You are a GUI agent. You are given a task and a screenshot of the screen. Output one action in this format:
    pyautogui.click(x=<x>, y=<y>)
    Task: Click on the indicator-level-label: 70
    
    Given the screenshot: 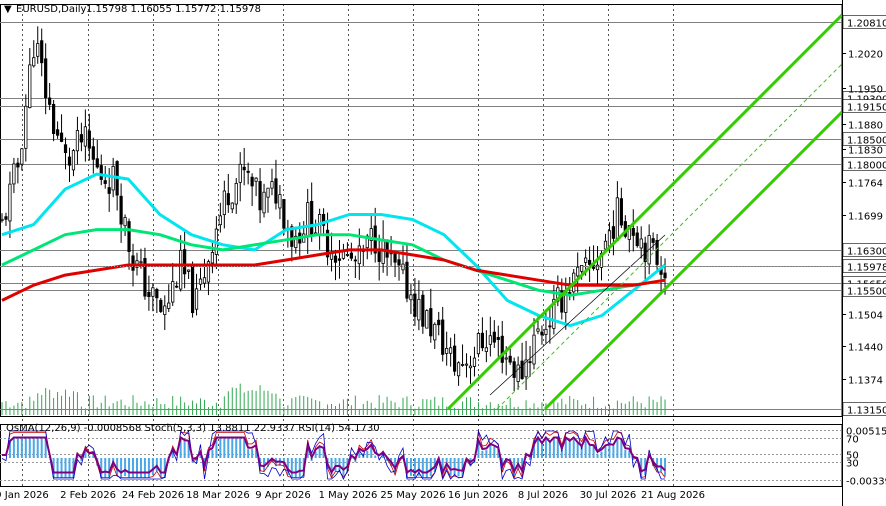 What is the action you would take?
    pyautogui.click(x=852, y=440)
    